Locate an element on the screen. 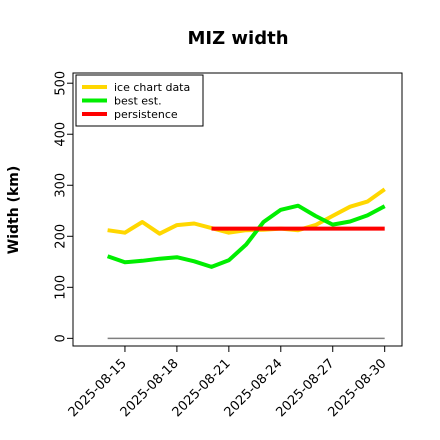 This screenshot has height=440, width=440. legend-label: ice chart data is located at coordinates (152, 87).